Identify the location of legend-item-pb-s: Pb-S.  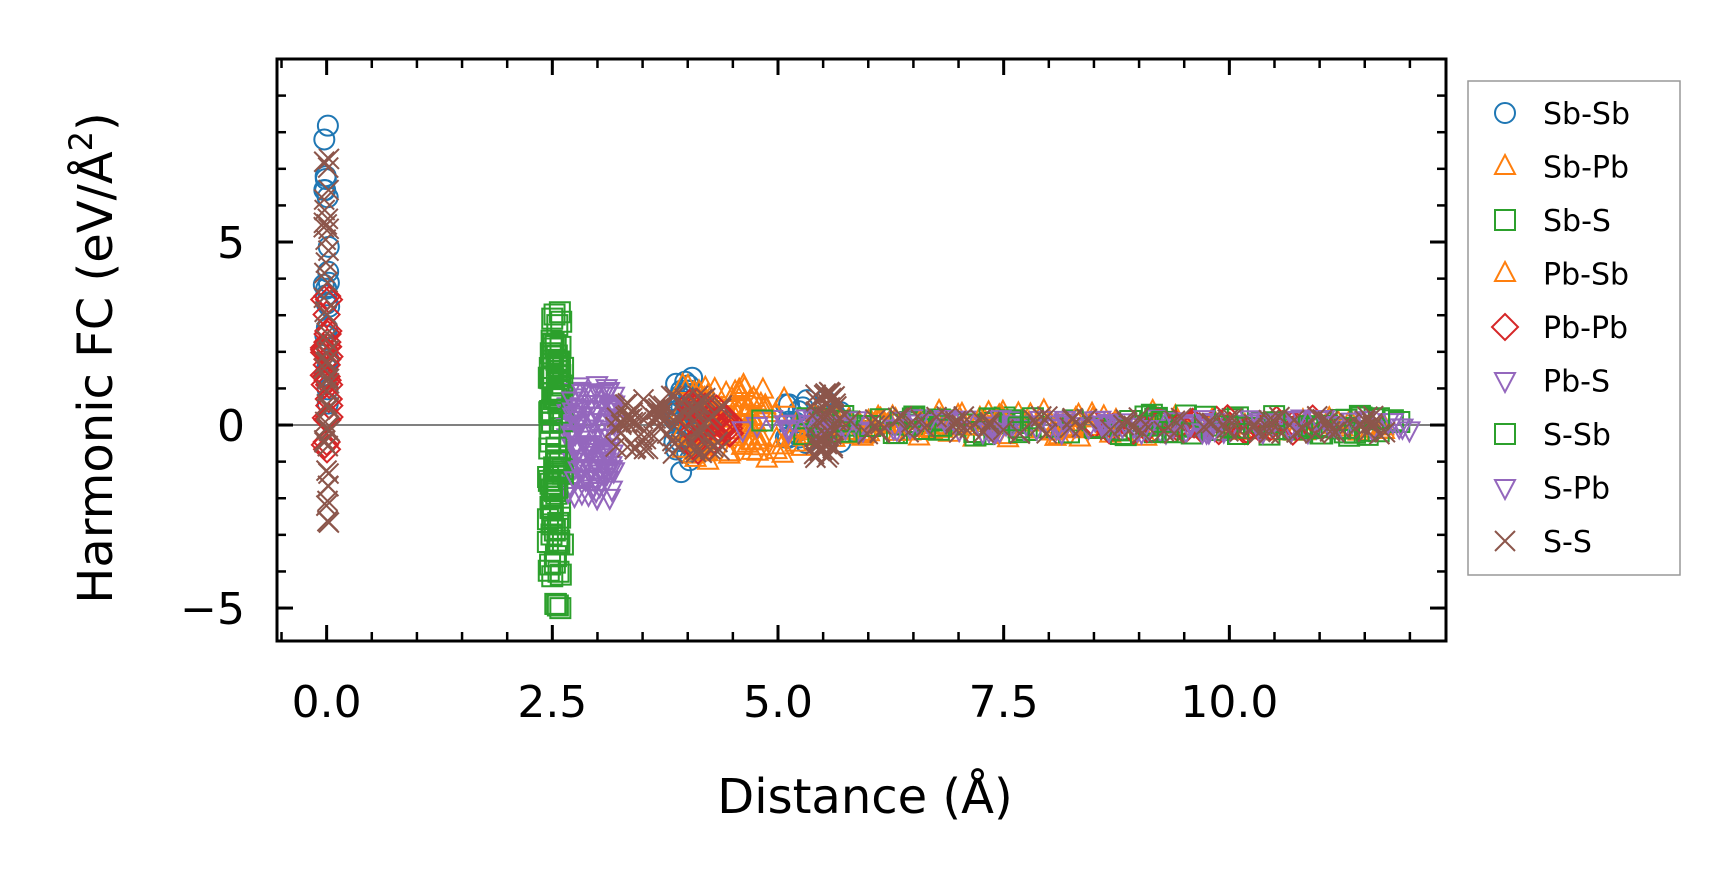
(1551, 382).